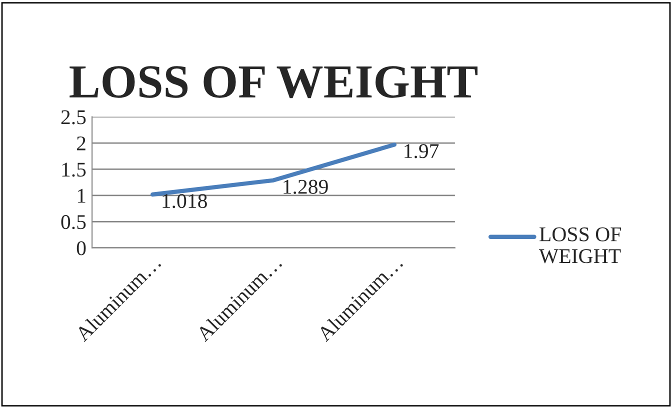  Describe the element at coordinates (73, 117) in the screenshot. I see `y-tick-label: 2.5` at that location.